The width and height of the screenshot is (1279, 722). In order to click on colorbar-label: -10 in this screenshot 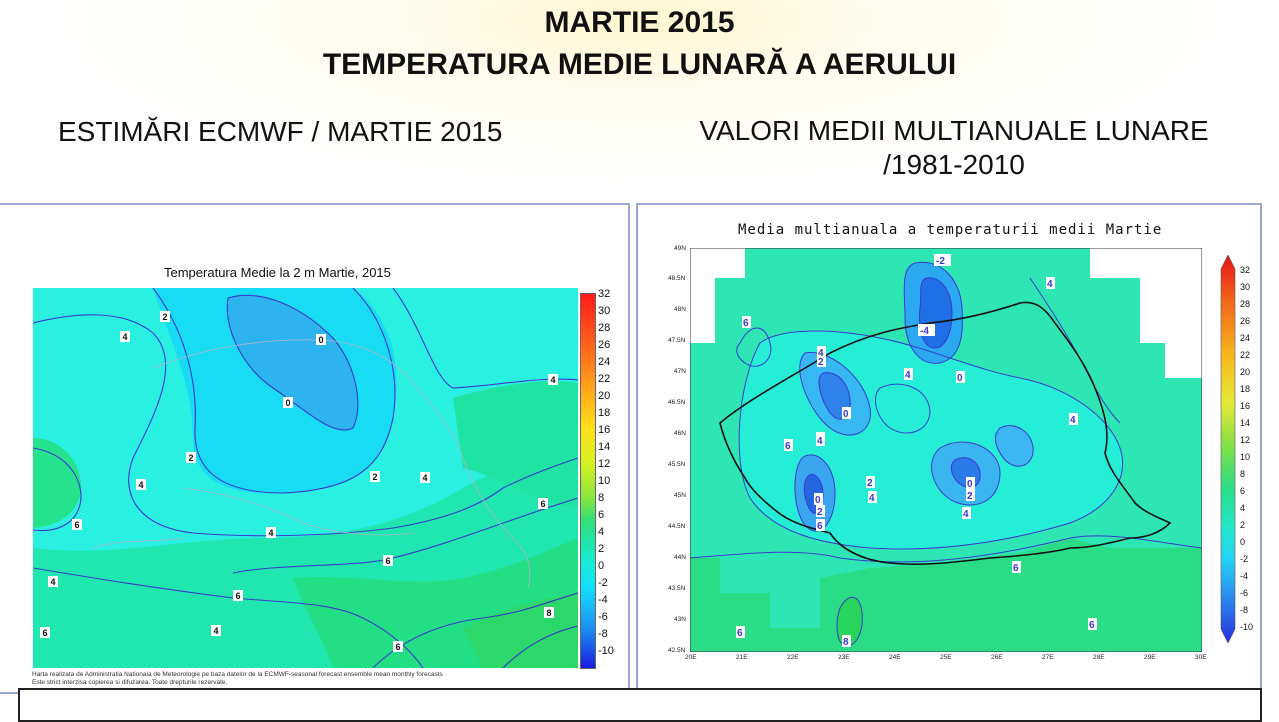, I will do `click(1247, 627)`.